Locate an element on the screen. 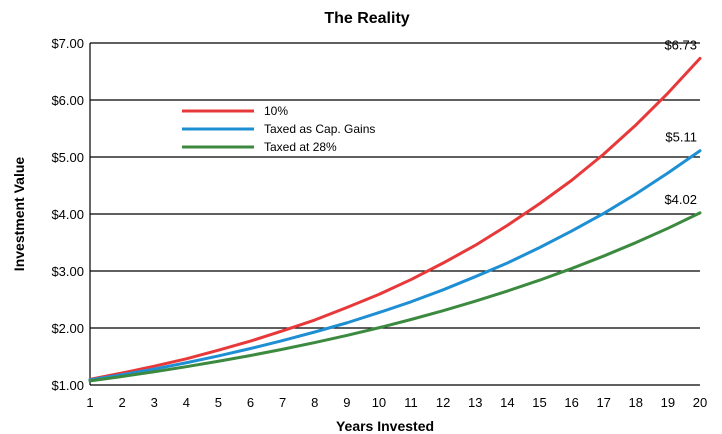  x-tick-label: 5 is located at coordinates (218, 402).